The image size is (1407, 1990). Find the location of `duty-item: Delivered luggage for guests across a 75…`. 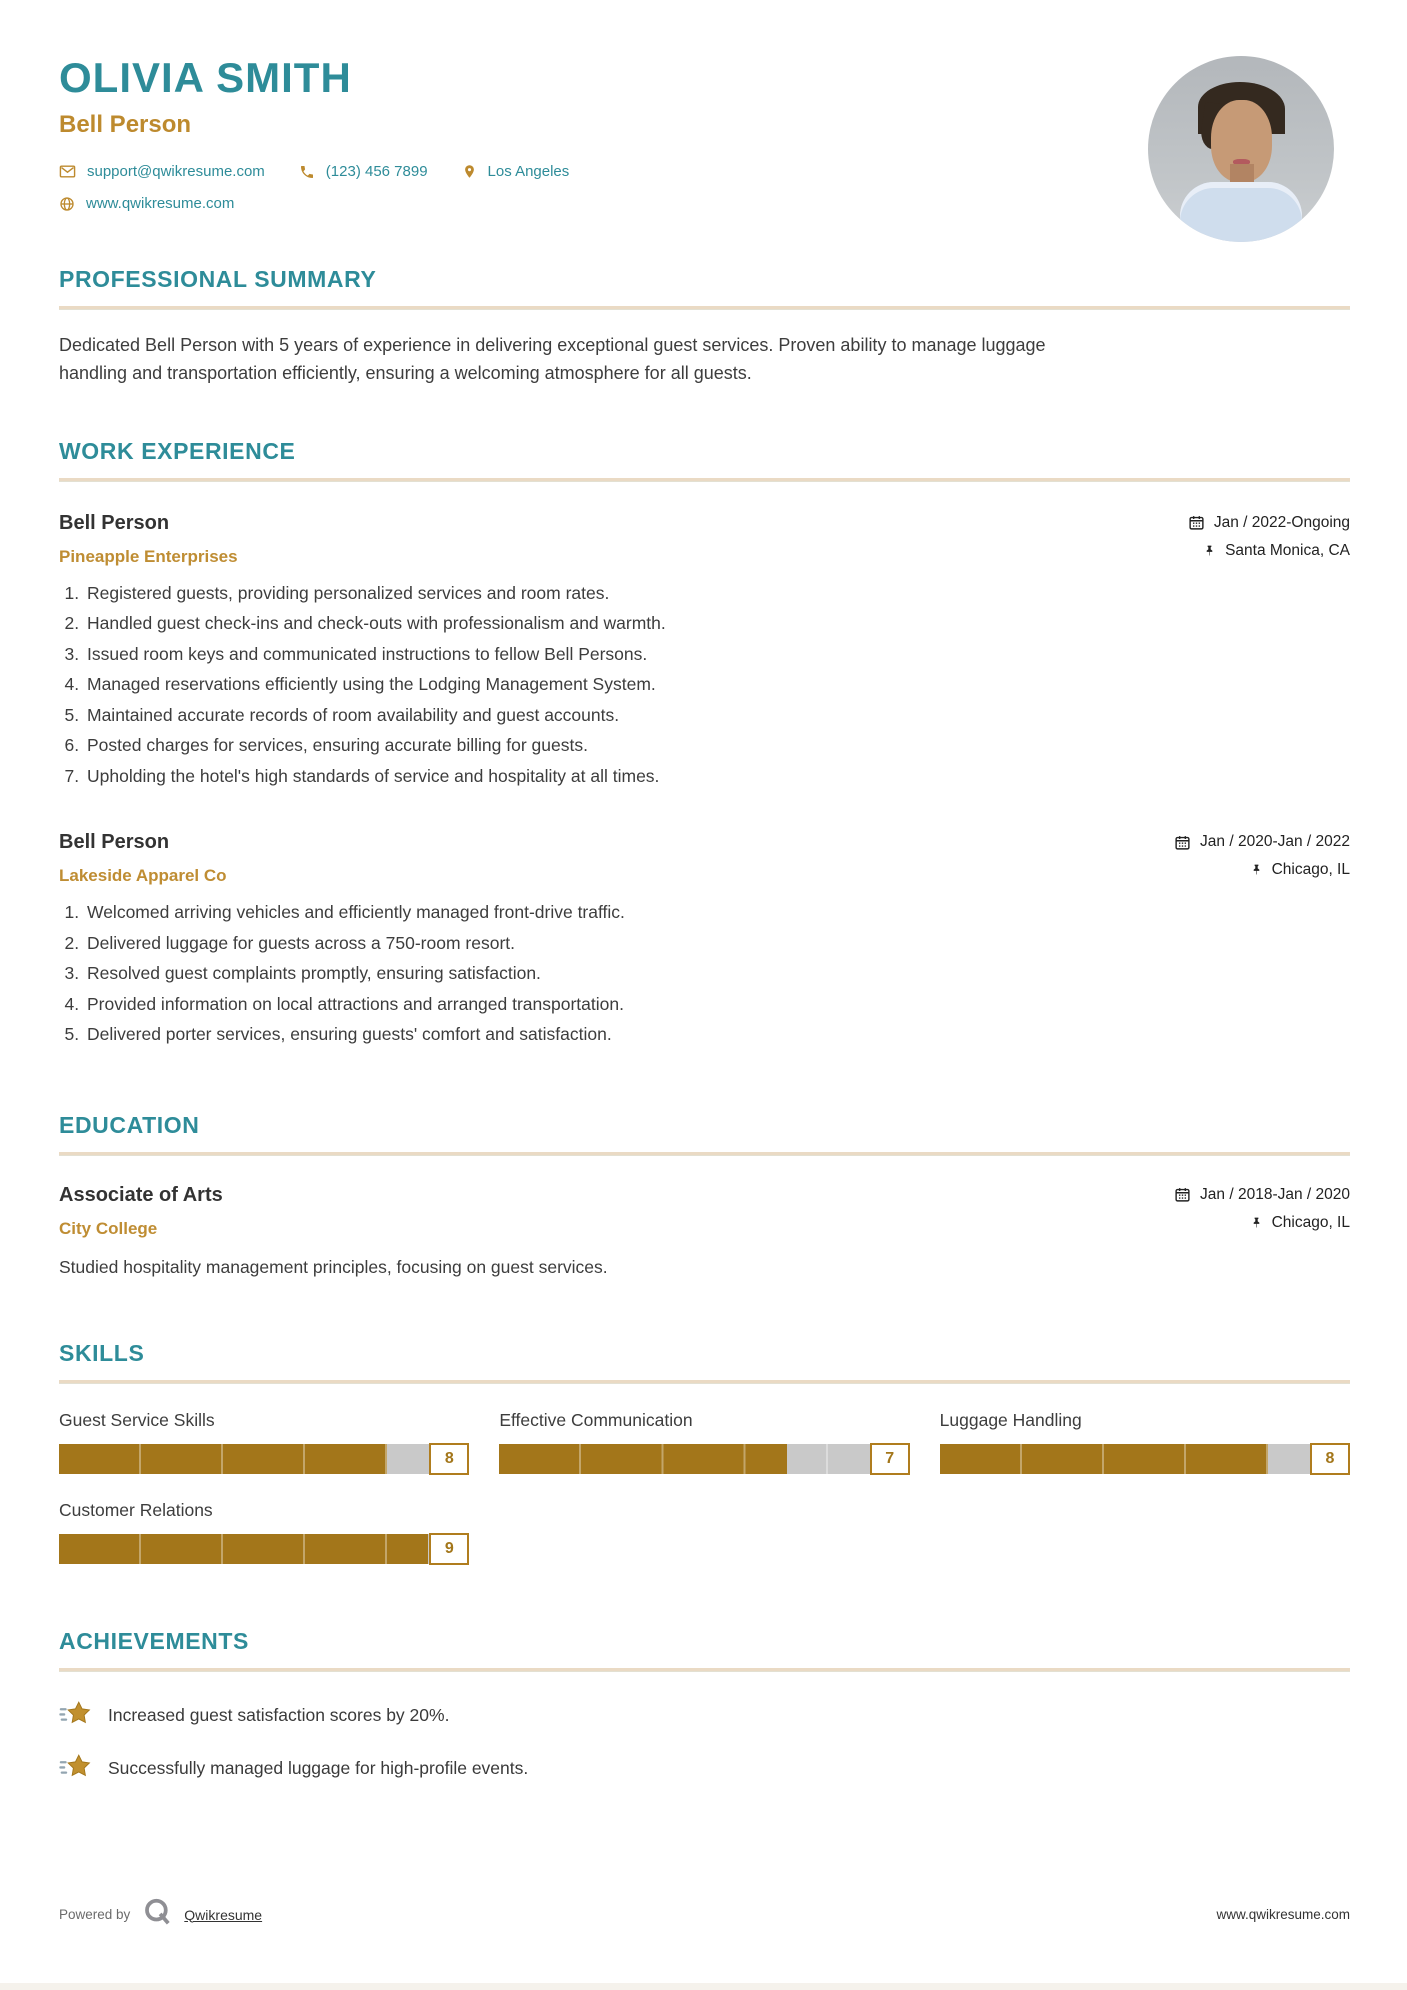

duty-item: Delivered luggage for guests across a 75… is located at coordinates (717, 944).